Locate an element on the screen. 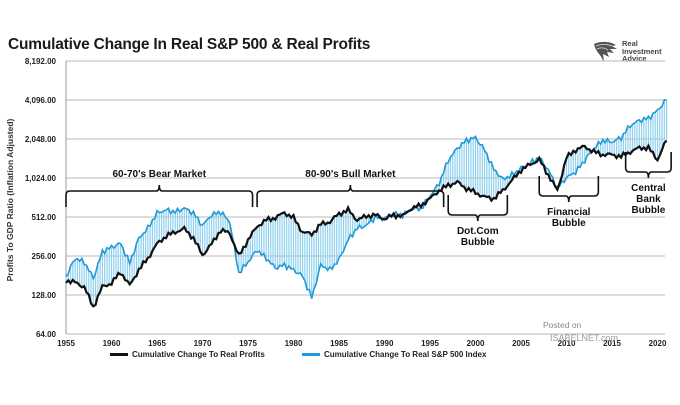 The height and width of the screenshot is (405, 680). annotation-label: Central is located at coordinates (648, 188).